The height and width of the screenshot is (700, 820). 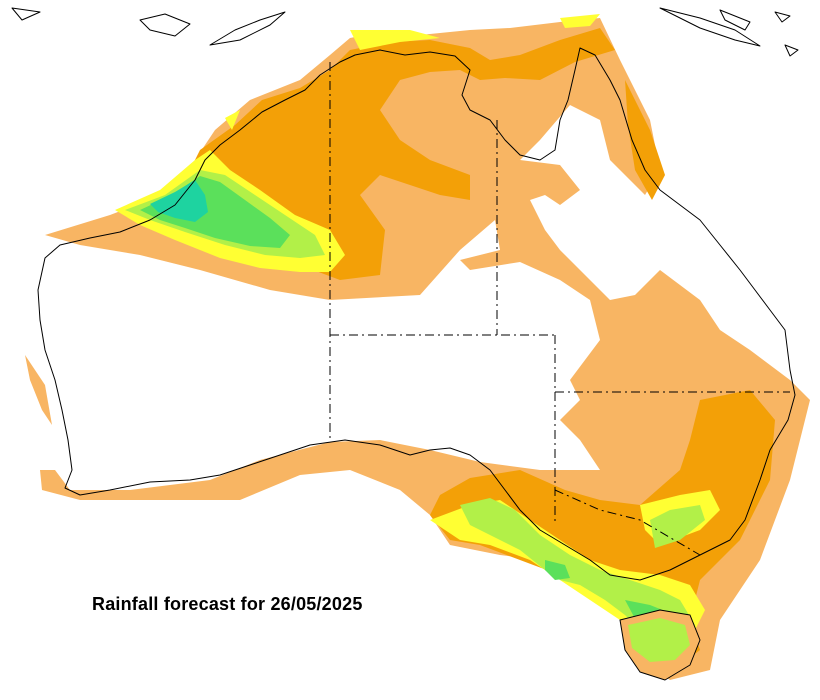 What do you see at coordinates (405, 32) in the screenshot?
I see `northern-islands` at bounding box center [405, 32].